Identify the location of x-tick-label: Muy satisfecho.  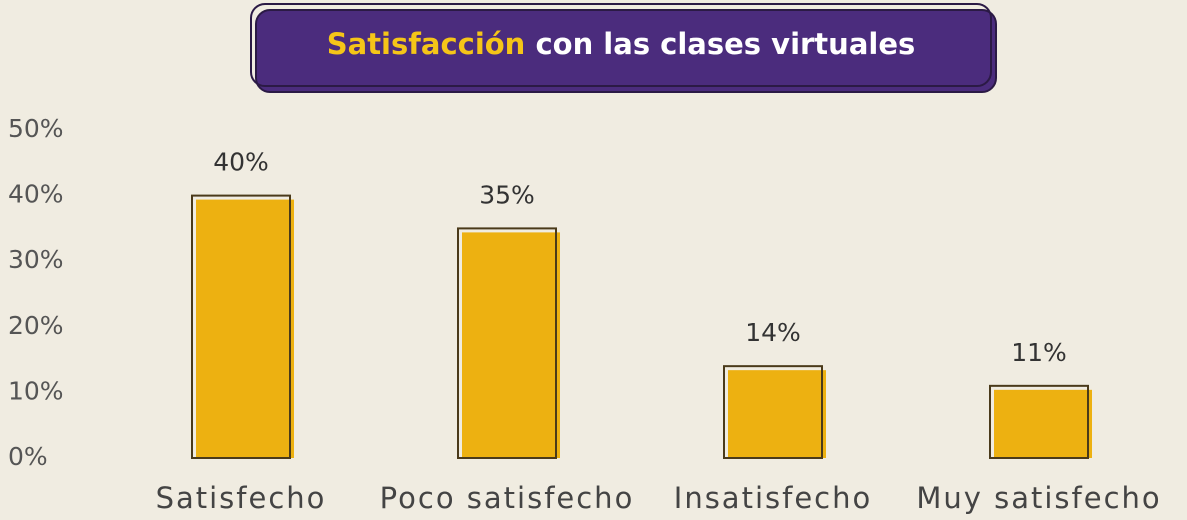
(1038, 498).